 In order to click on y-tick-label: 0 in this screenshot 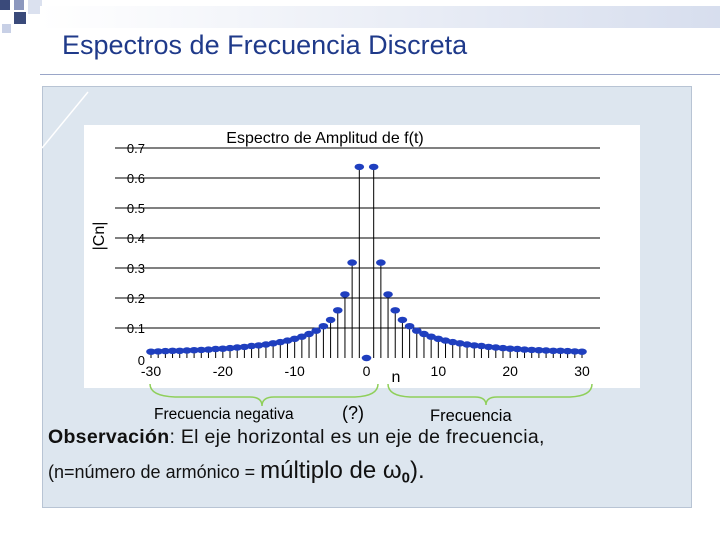, I will do `click(141, 360)`.